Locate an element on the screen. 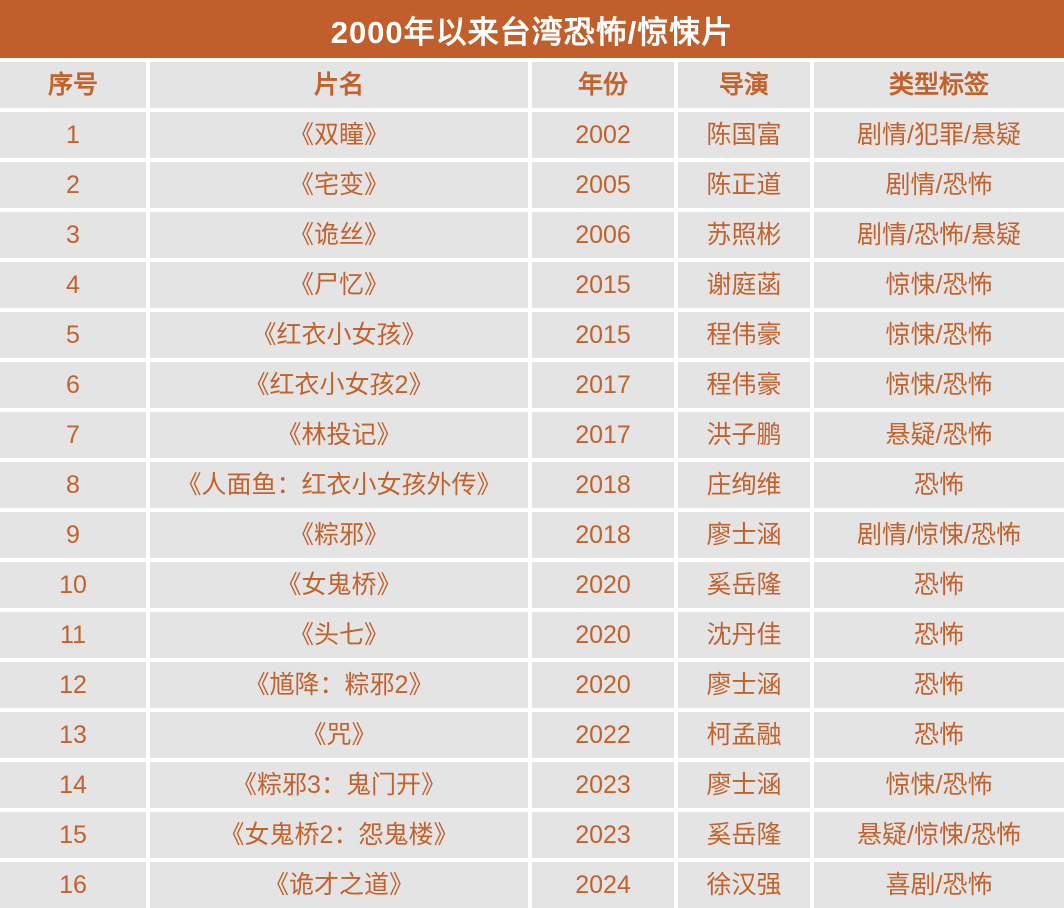 The height and width of the screenshot is (908, 1064). cell-film-title: 《头七》 is located at coordinates (339, 635).